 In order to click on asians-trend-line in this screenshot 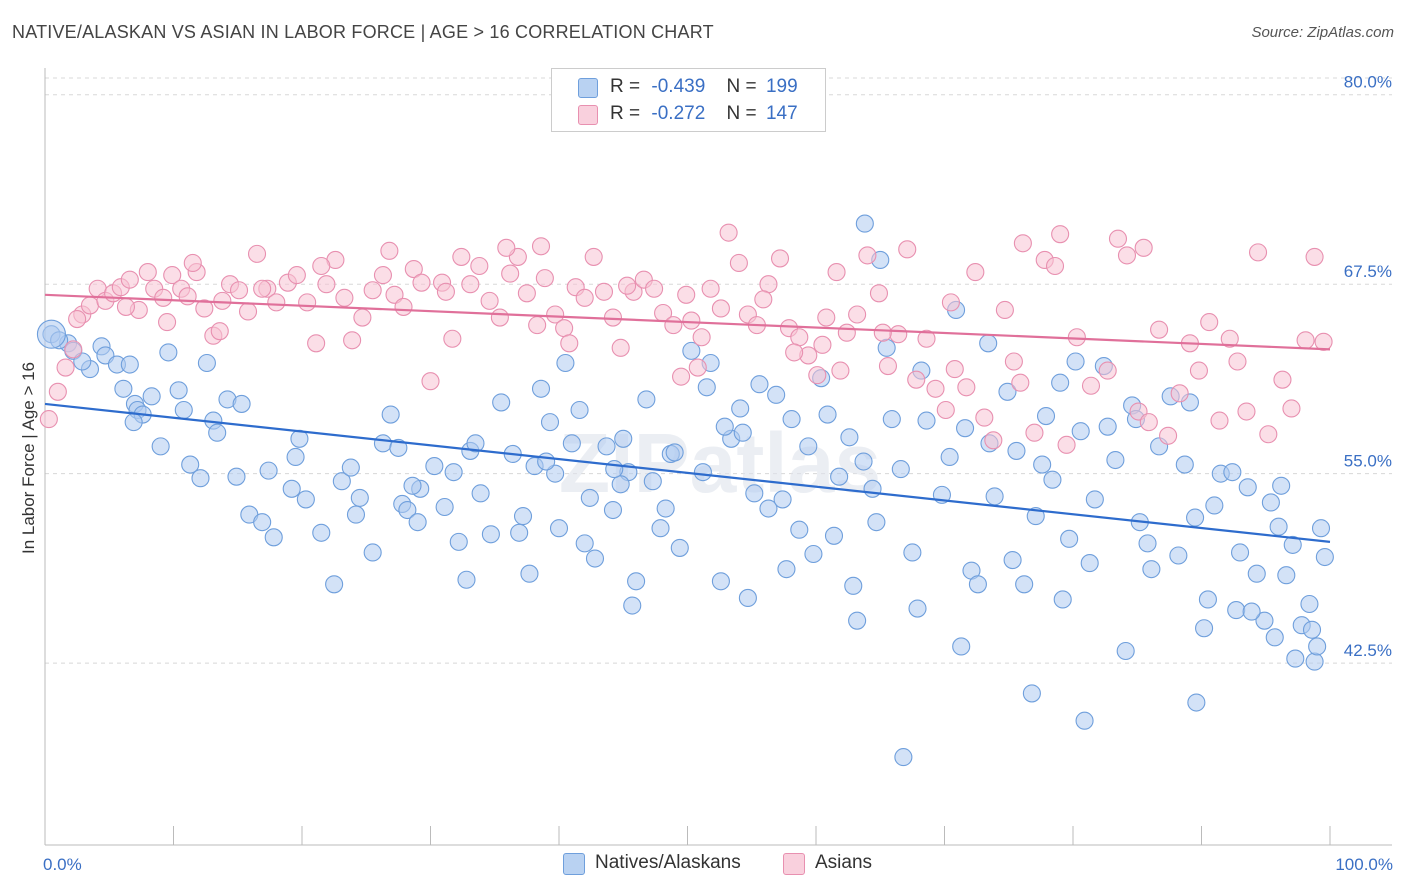, I will do `click(687, 322)`.